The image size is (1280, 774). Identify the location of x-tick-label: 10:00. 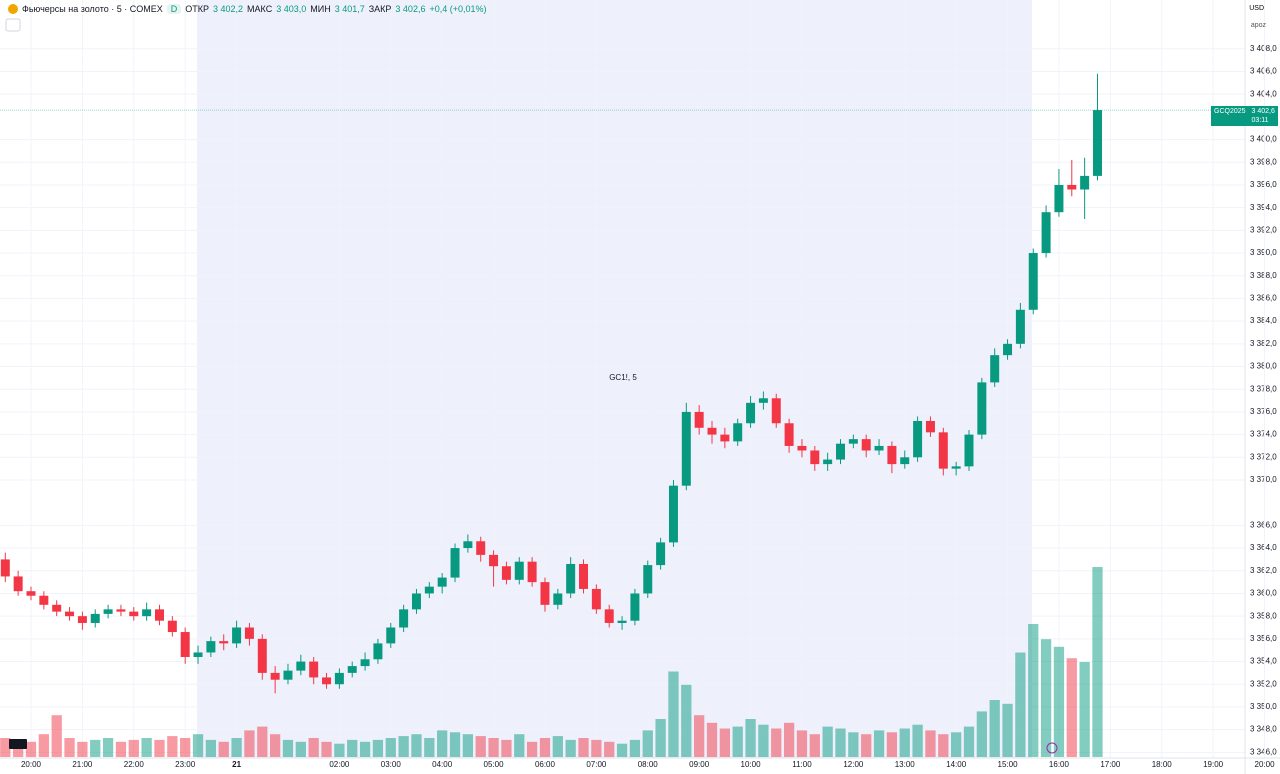
(751, 764).